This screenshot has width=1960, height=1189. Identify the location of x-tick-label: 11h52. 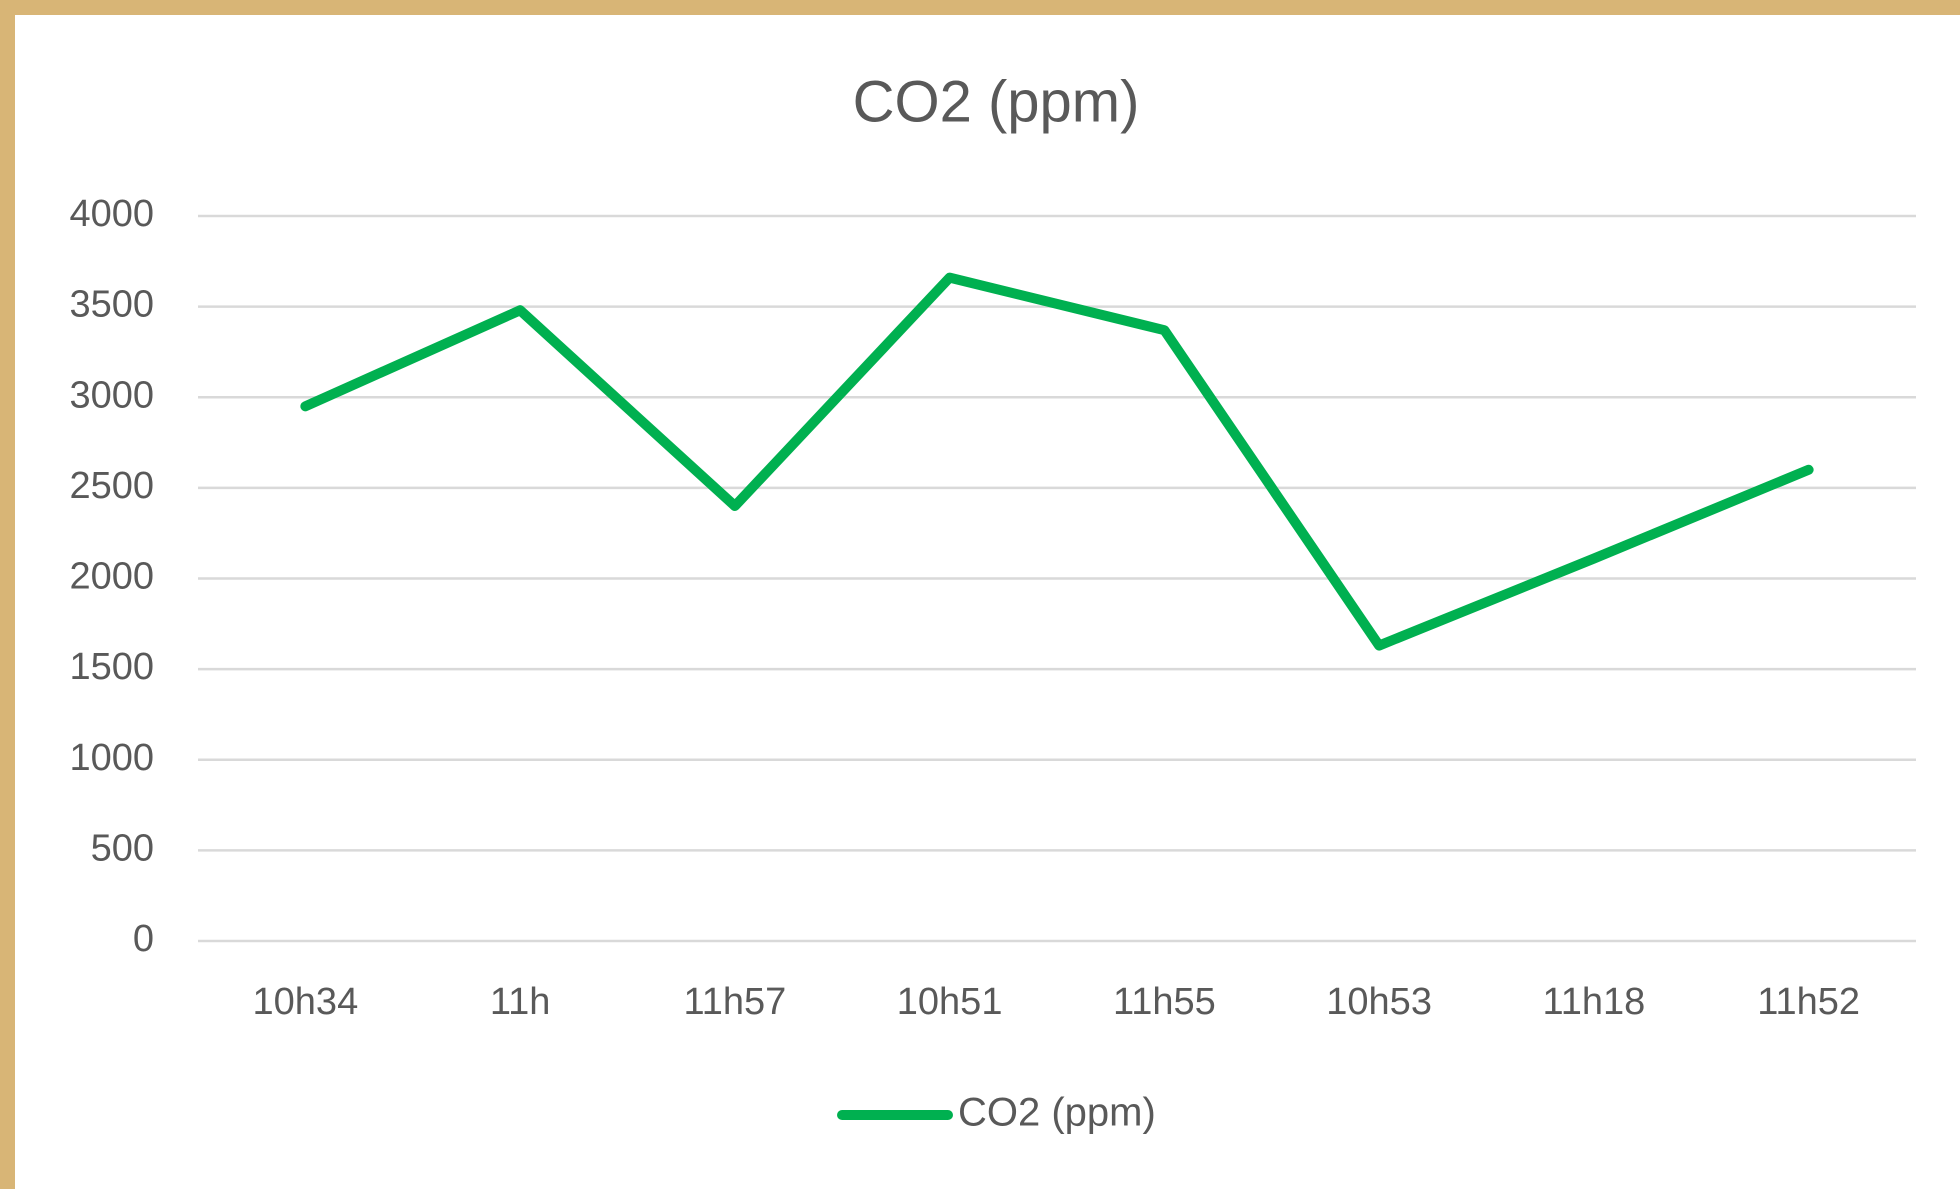
(1808, 1002).